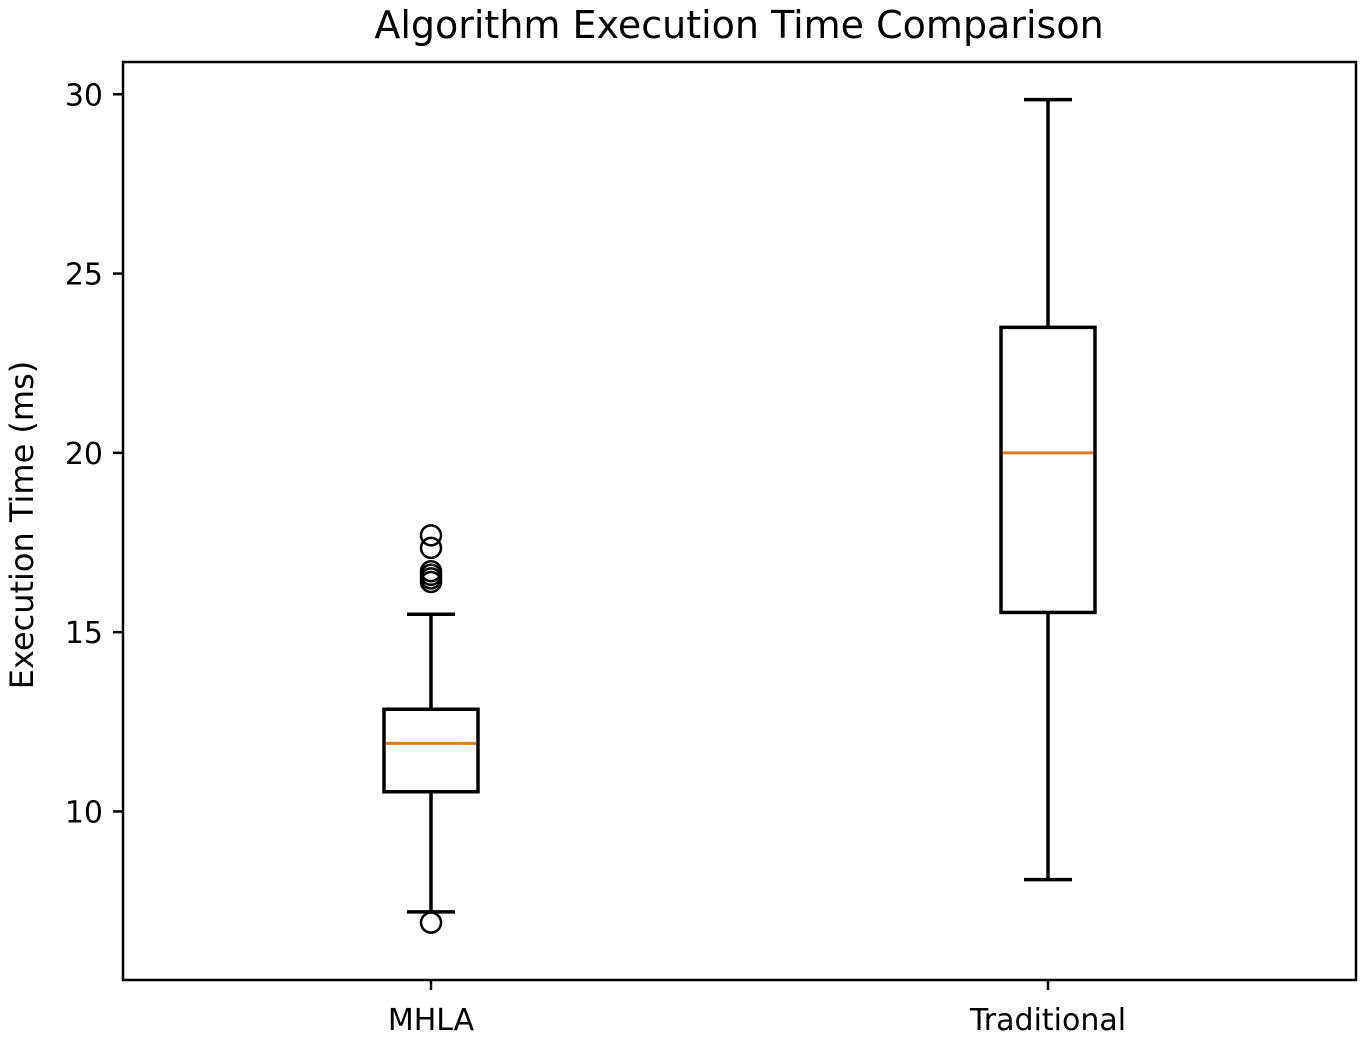 Image resolution: width=1364 pixels, height=1037 pixels. I want to click on y-tick-label: 25, so click(84, 275).